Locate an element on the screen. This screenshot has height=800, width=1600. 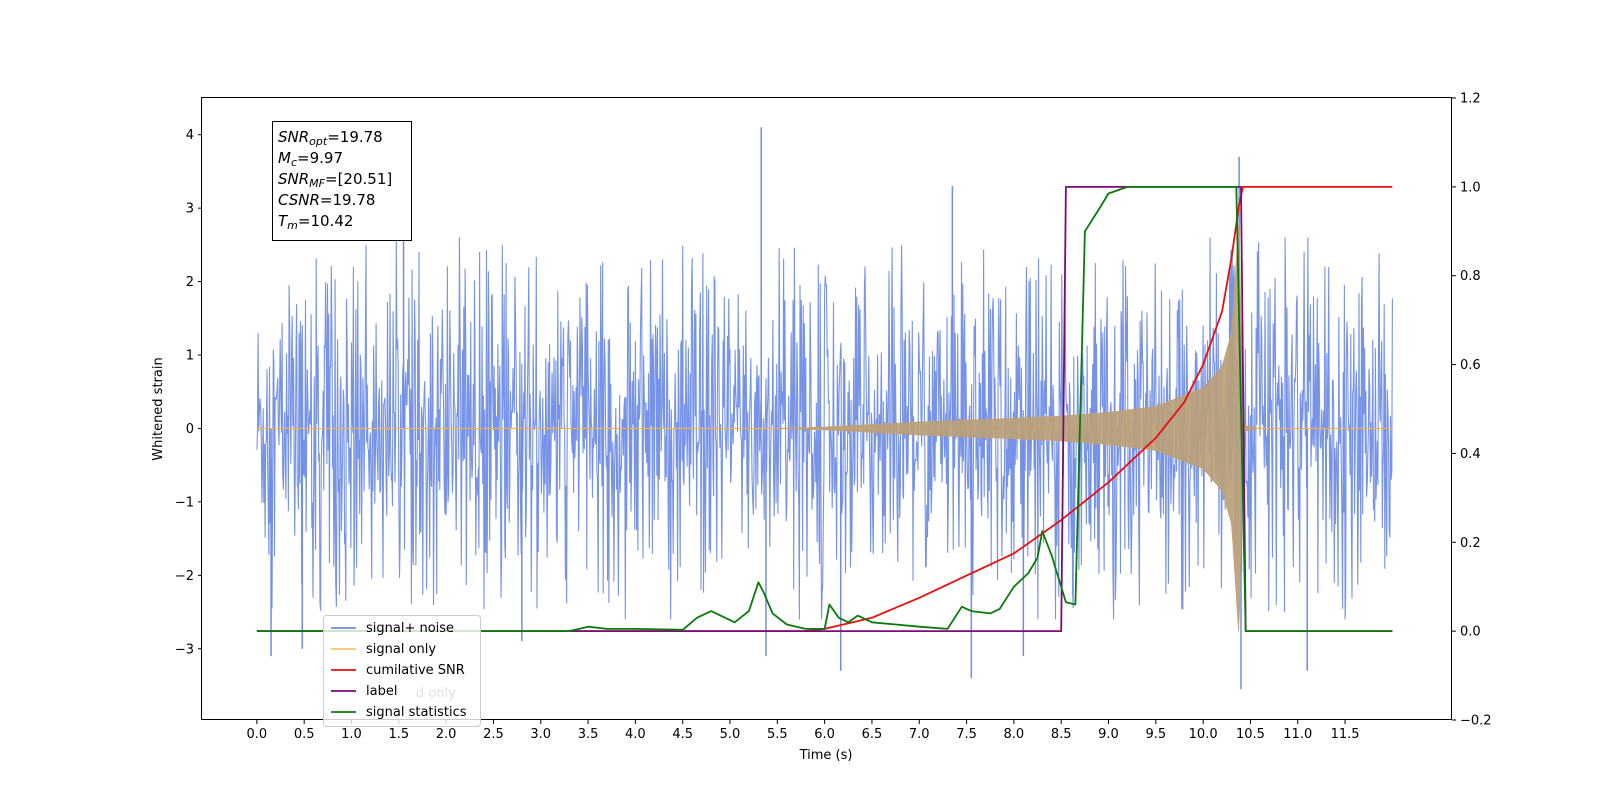
x-tick-label: 6.0 is located at coordinates (824, 734).